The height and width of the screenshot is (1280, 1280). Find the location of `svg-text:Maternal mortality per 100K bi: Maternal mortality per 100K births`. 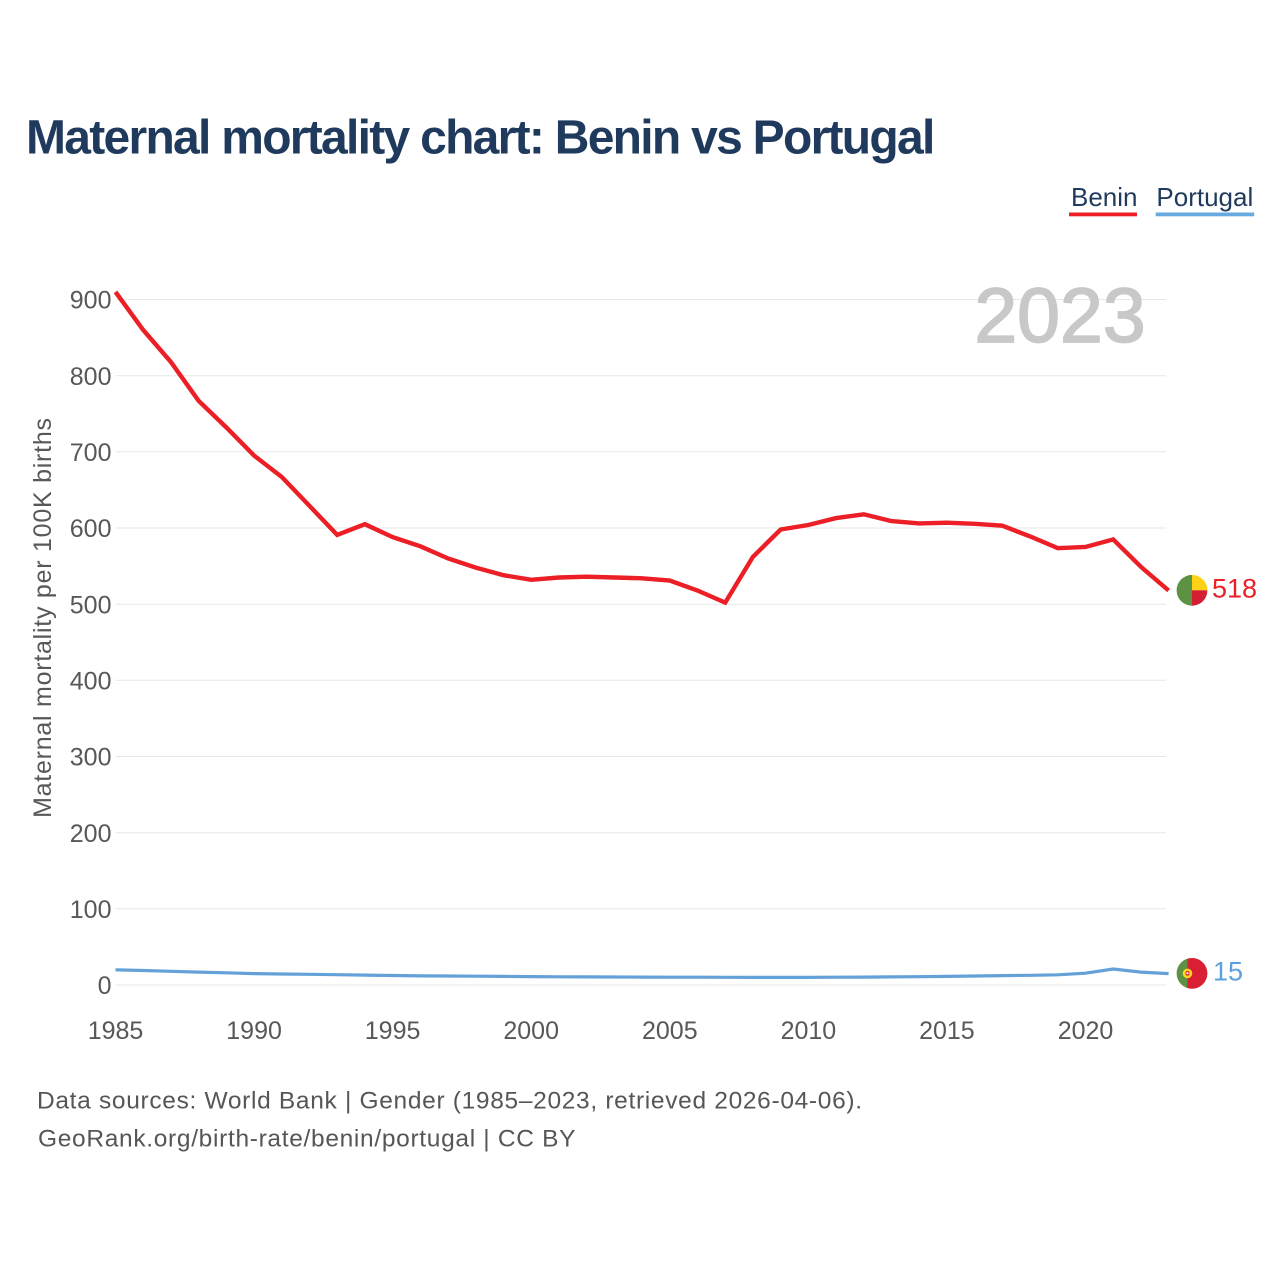

svg-text:Maternal mortality per 100K bi: Maternal mortality per 100K births is located at coordinates (43, 617).